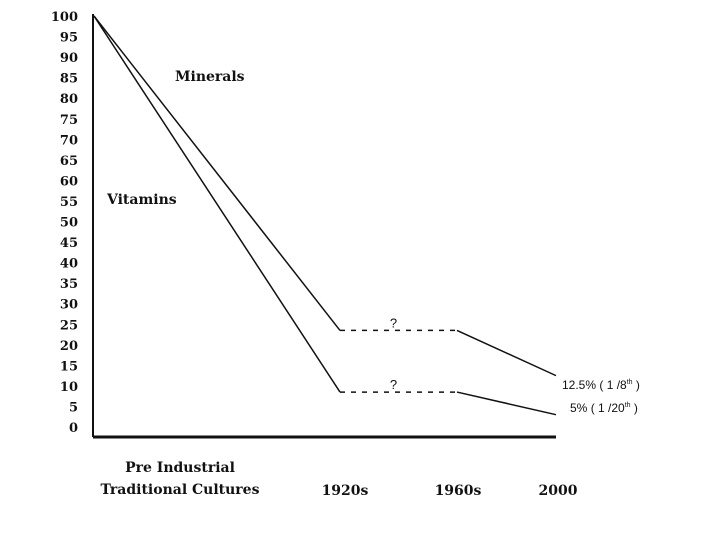  Describe the element at coordinates (69, 79) in the screenshot. I see `y-tick-label: 85` at that location.